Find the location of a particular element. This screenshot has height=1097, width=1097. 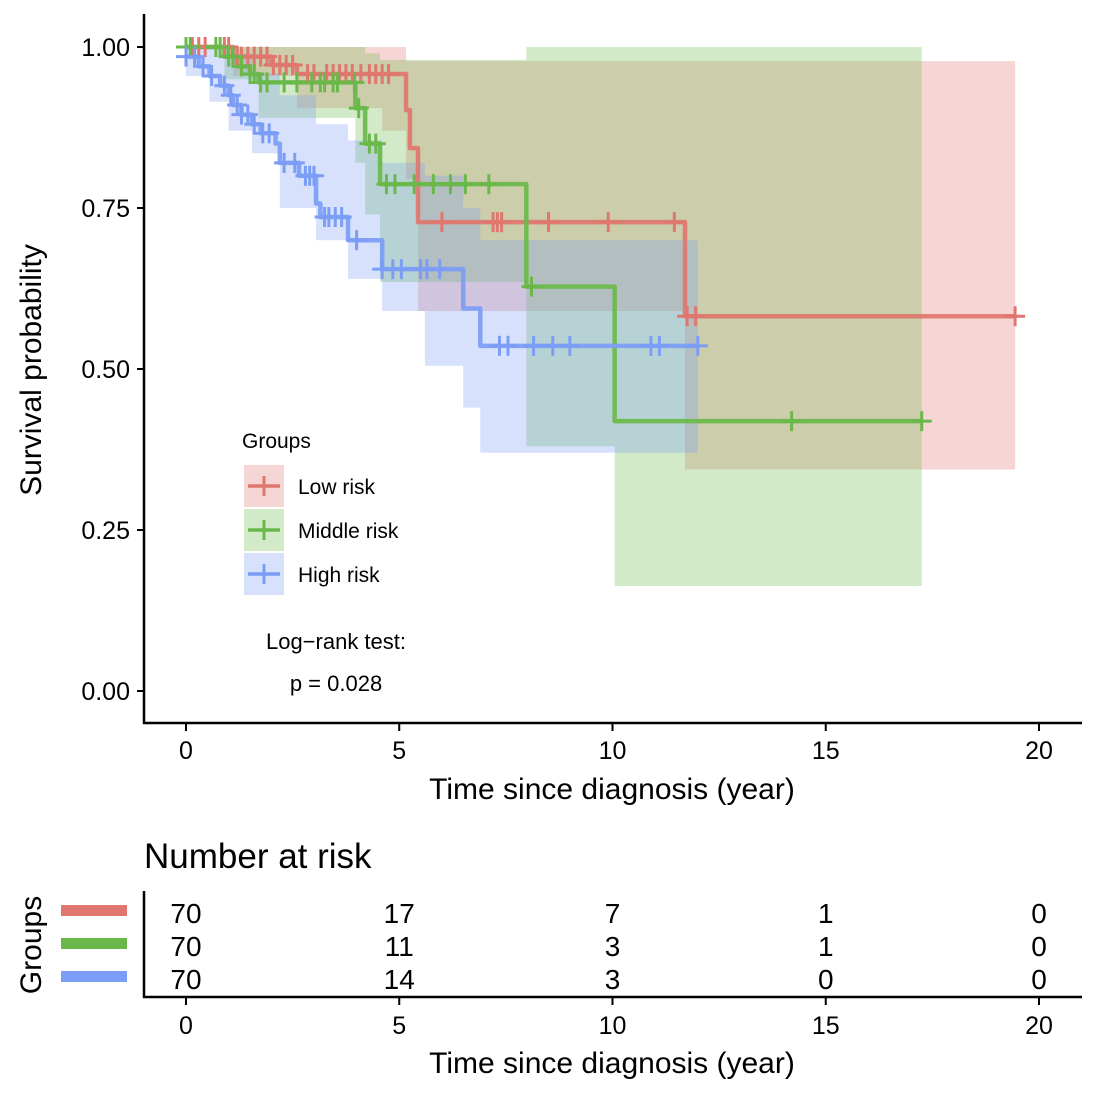

y-ticks: 0.00 0.25 0.50 0.75 1.00 is located at coordinates (112, 370).